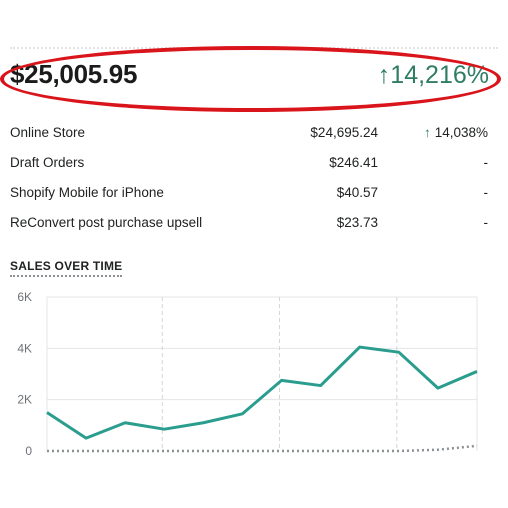 The height and width of the screenshot is (508, 508). I want to click on channel-value: $40.57, so click(357, 192).